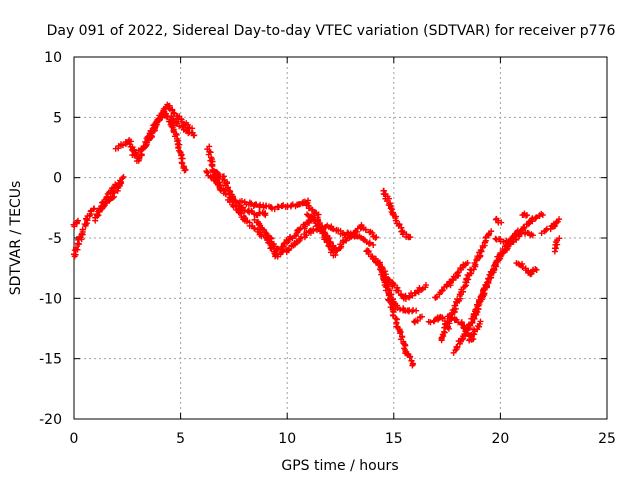 The height and width of the screenshot is (480, 640). Describe the element at coordinates (287, 439) in the screenshot. I see `x-tick-label: 10` at that location.